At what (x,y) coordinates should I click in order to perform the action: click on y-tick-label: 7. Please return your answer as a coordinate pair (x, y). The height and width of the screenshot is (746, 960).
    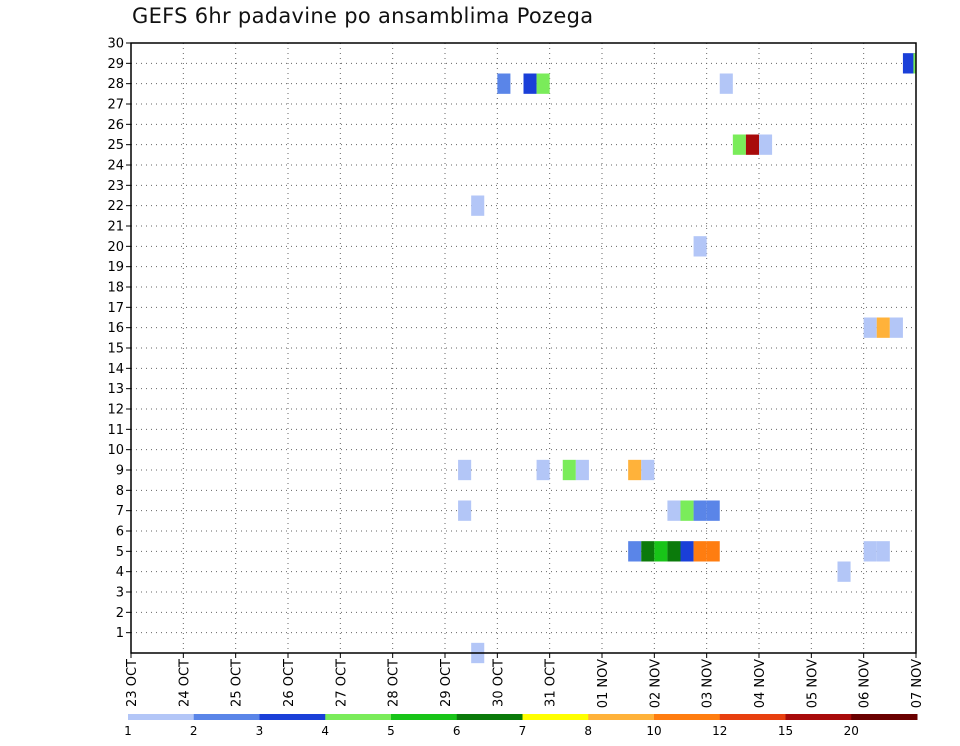
    Looking at the image, I should click on (120, 511).